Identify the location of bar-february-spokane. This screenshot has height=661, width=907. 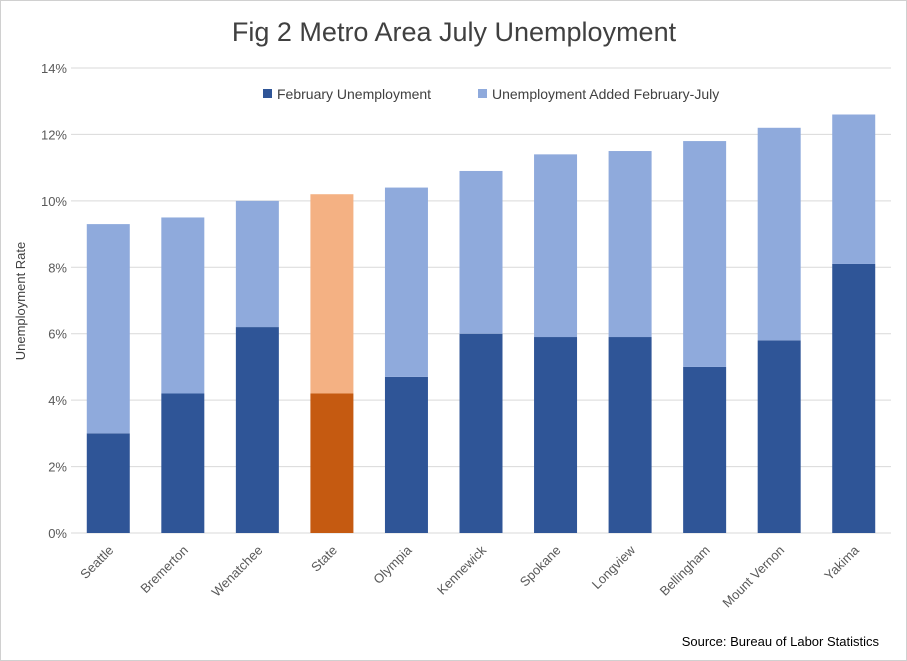
(556, 435).